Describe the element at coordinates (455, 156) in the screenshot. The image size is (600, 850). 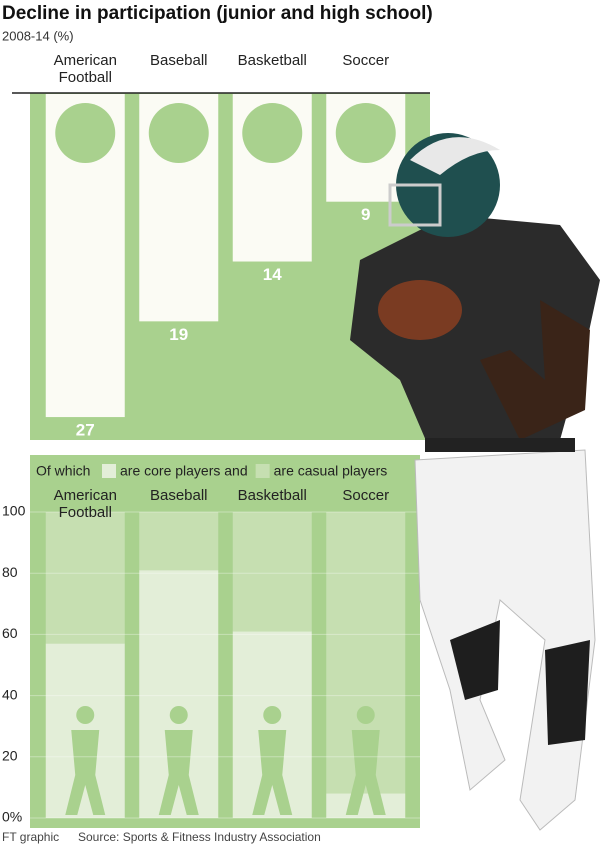
I see `helmet-wing` at that location.